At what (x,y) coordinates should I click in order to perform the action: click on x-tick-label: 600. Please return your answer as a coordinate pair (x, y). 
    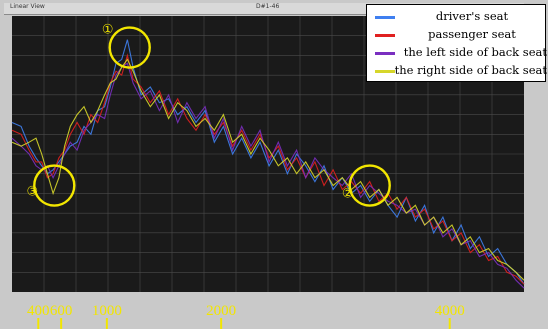
    Looking at the image, I should click on (61, 311).